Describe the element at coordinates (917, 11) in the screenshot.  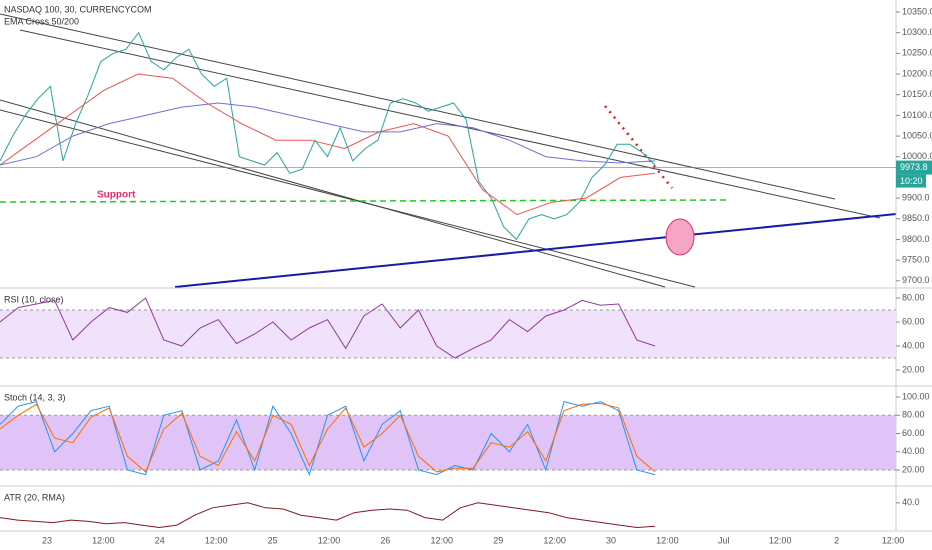
I see `y-tick-label: 10350.0` at that location.